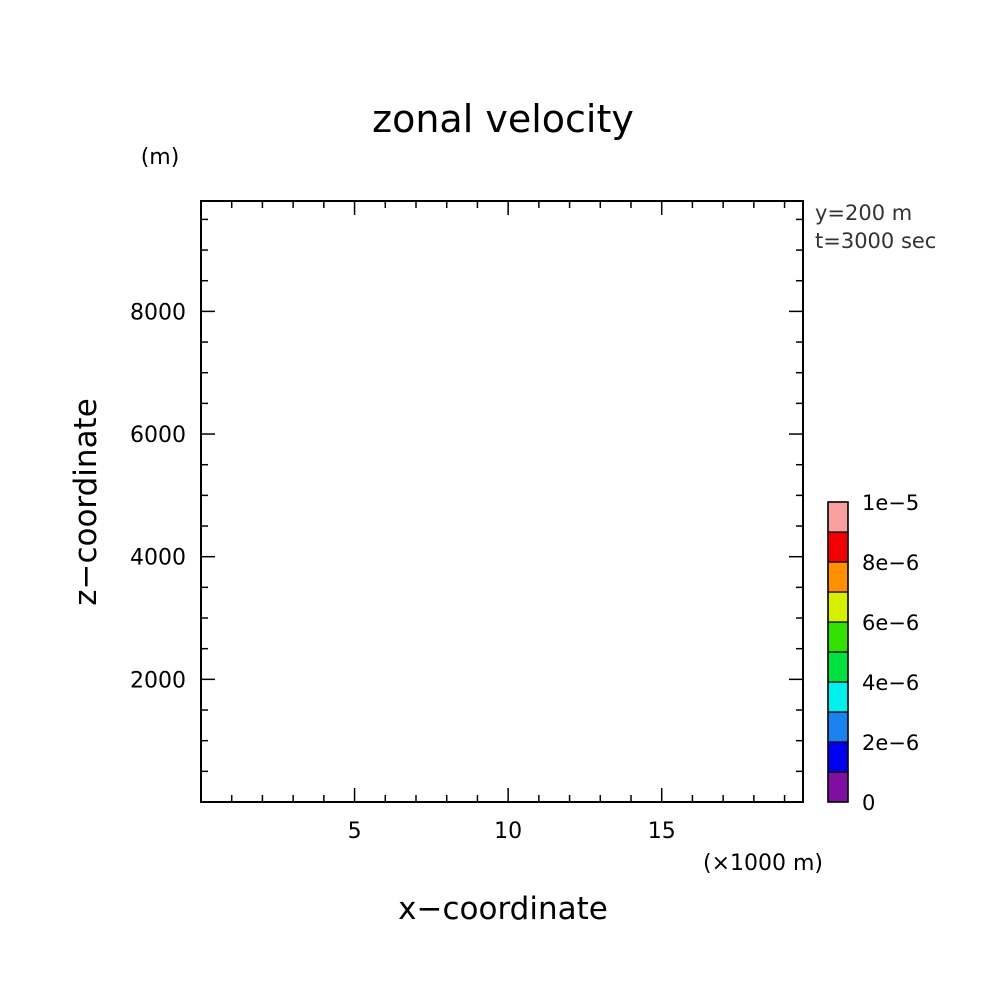 The image size is (1004, 1004). I want to click on colorbar-frame, so click(838, 652).